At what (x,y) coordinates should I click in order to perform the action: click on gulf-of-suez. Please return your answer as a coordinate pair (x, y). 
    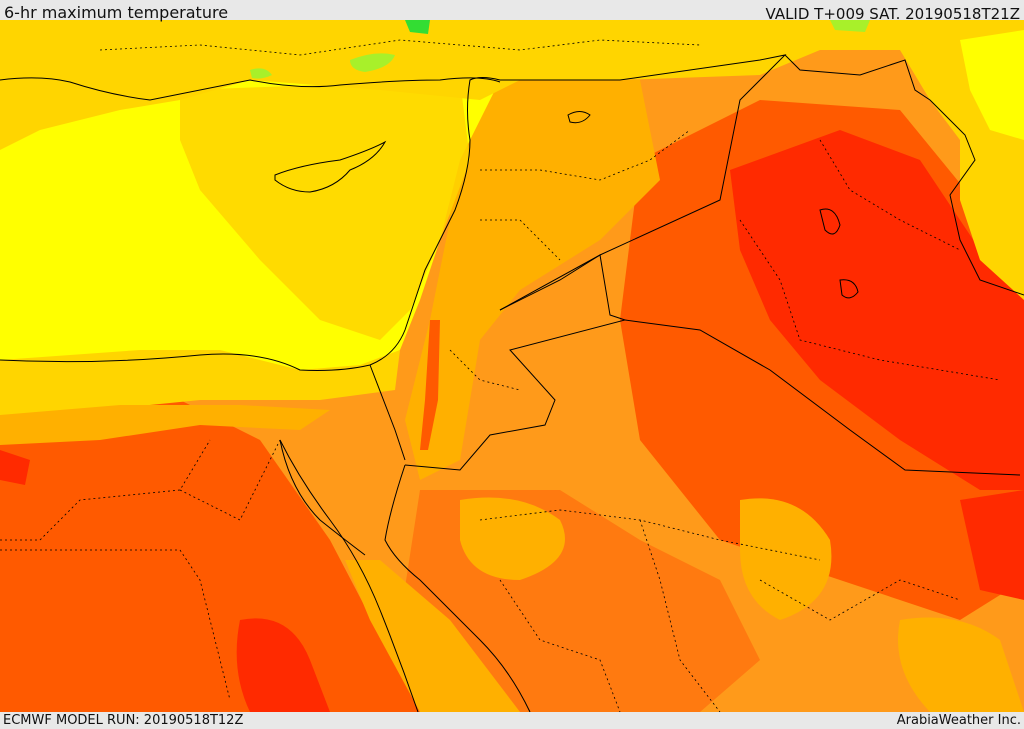
    Looking at the image, I should click on (322, 497).